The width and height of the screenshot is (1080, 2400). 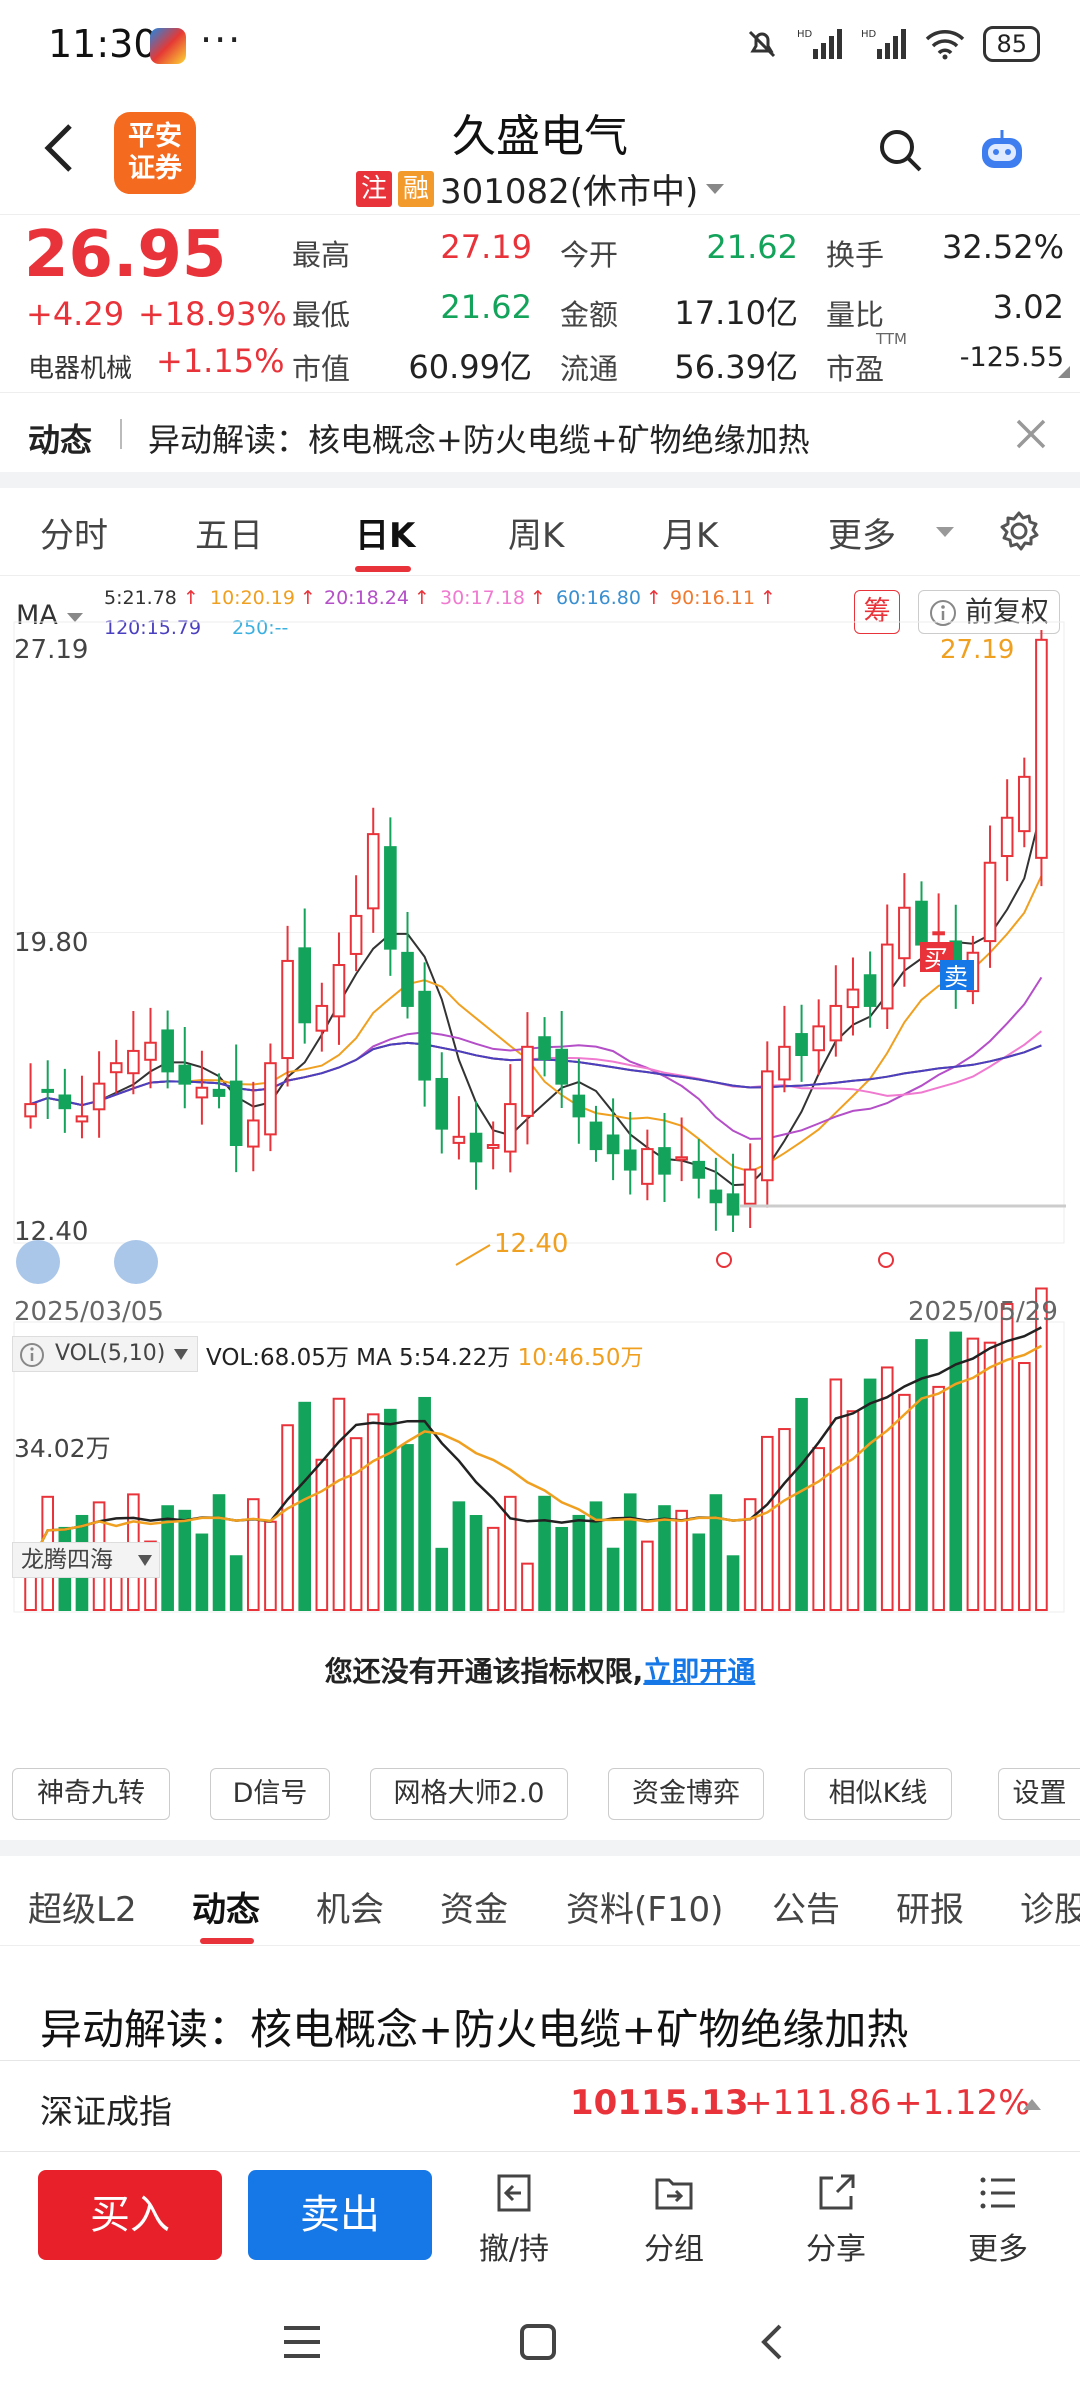 What do you see at coordinates (878, 1794) in the screenshot?
I see `tool-similar-kline: 相似K线` at bounding box center [878, 1794].